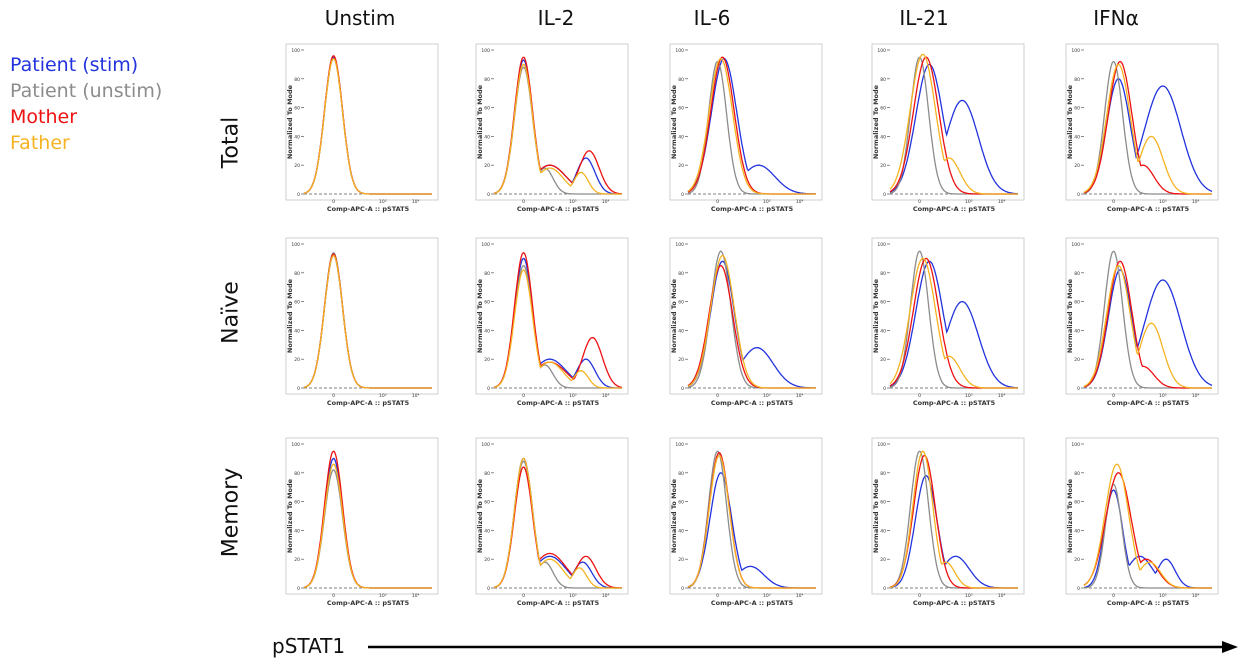  Describe the element at coordinates (86, 91) in the screenshot. I see `legend-item-patient-unstim: Patient (unstim)` at that location.